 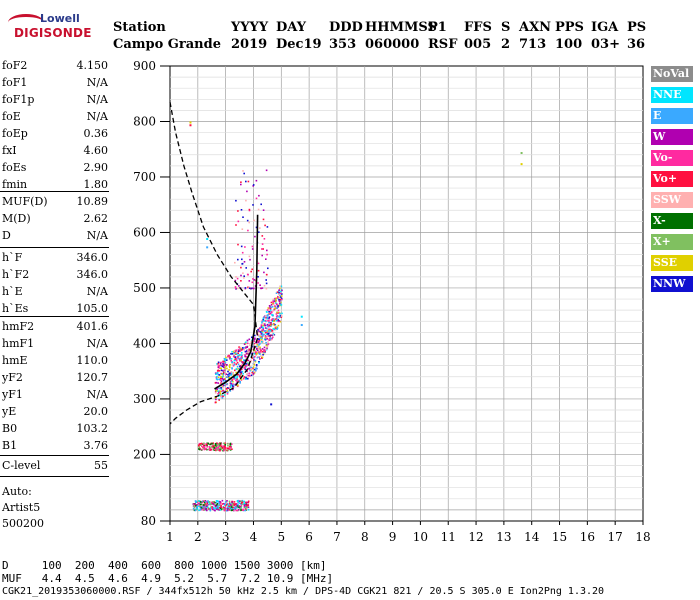 I want to click on header-col-10: IGA, so click(x=605, y=27).